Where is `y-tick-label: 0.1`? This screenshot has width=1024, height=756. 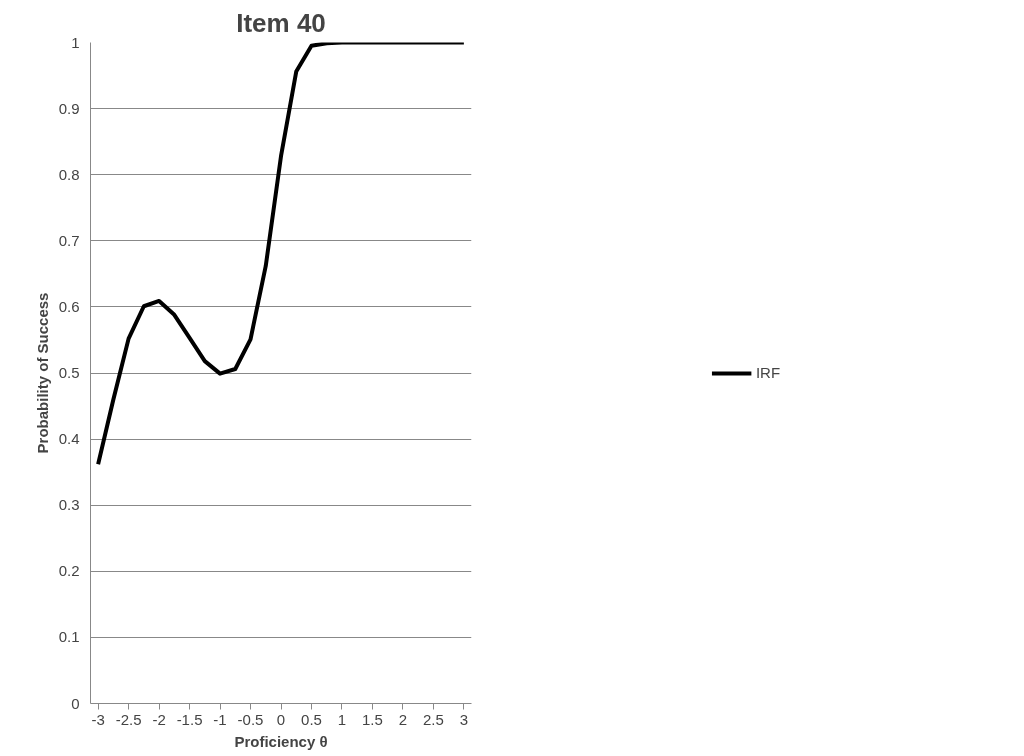
y-tick-label: 0.1 is located at coordinates (69, 637).